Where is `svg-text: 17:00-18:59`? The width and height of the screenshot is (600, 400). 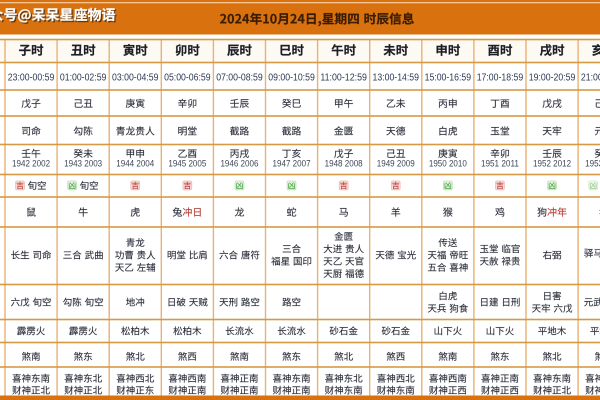
svg-text: 17:00-18:59 is located at coordinates (500, 78).